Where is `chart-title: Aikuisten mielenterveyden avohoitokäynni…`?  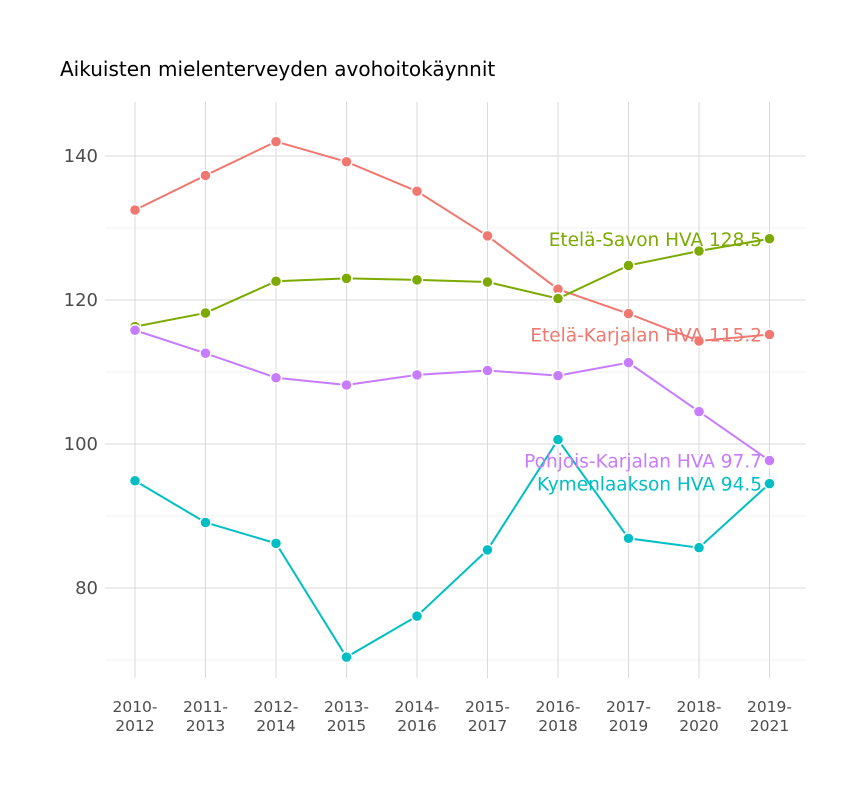
chart-title: Aikuisten mielenterveyden avohoitokäynni… is located at coordinates (277, 69).